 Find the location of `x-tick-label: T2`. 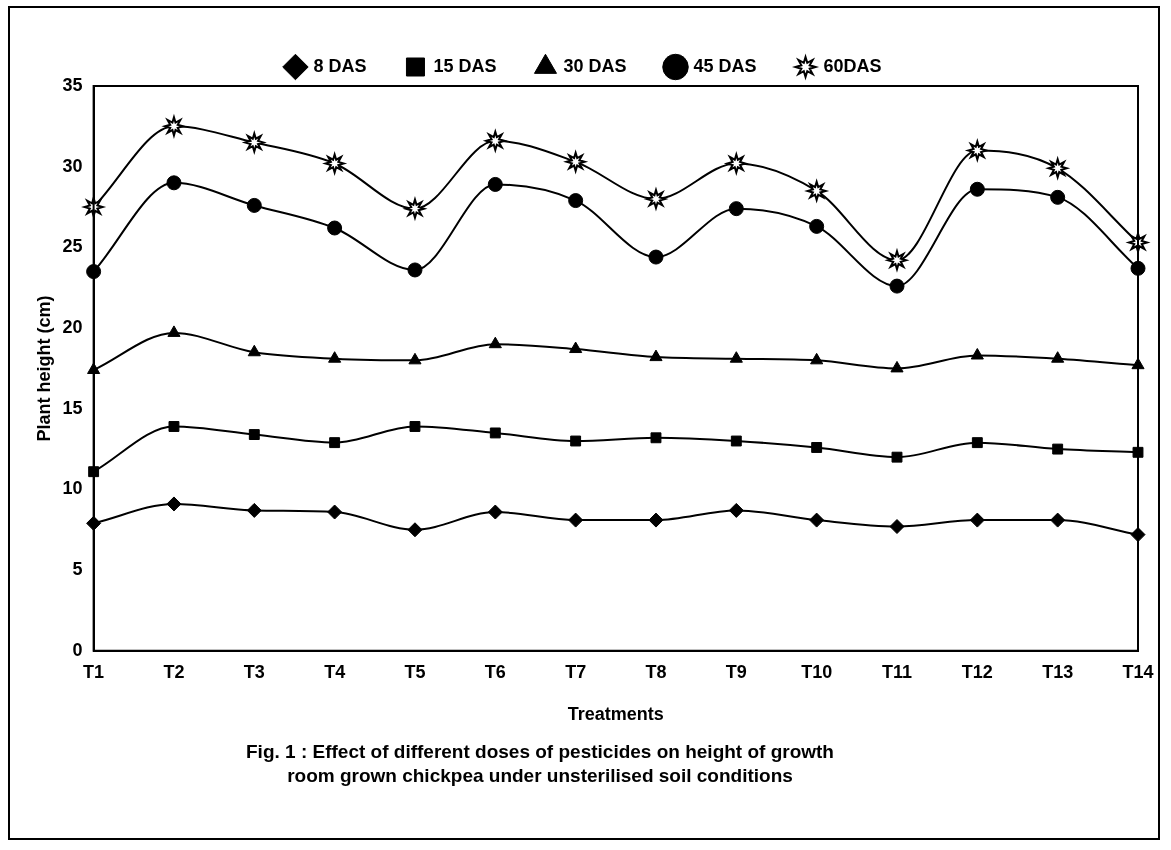

x-tick-label: T2 is located at coordinates (174, 671).